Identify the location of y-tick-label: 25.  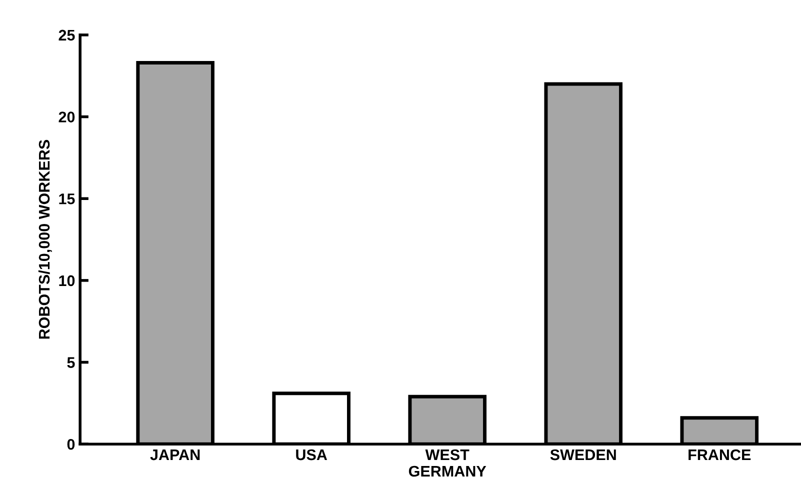
(66, 35).